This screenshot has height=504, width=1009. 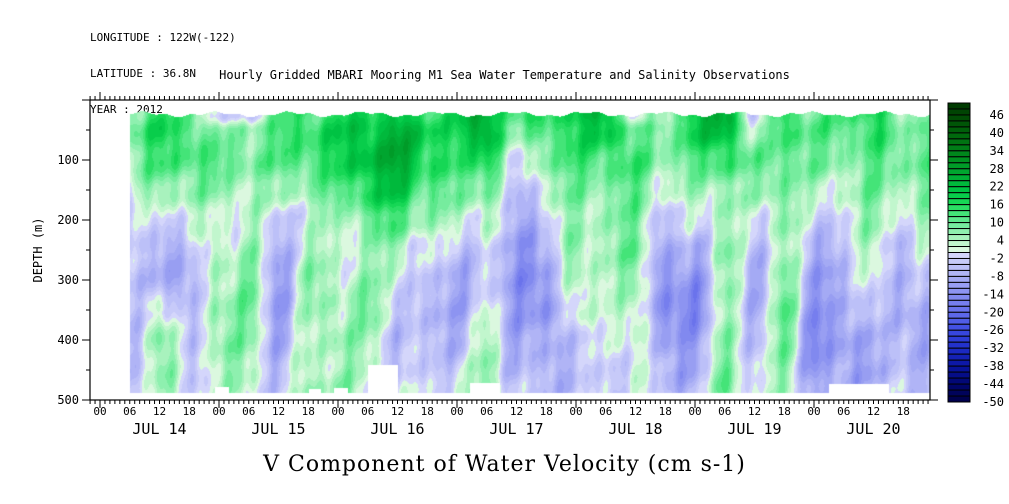 What do you see at coordinates (997, 169) in the screenshot?
I see `colorbar-label: 28` at bounding box center [997, 169].